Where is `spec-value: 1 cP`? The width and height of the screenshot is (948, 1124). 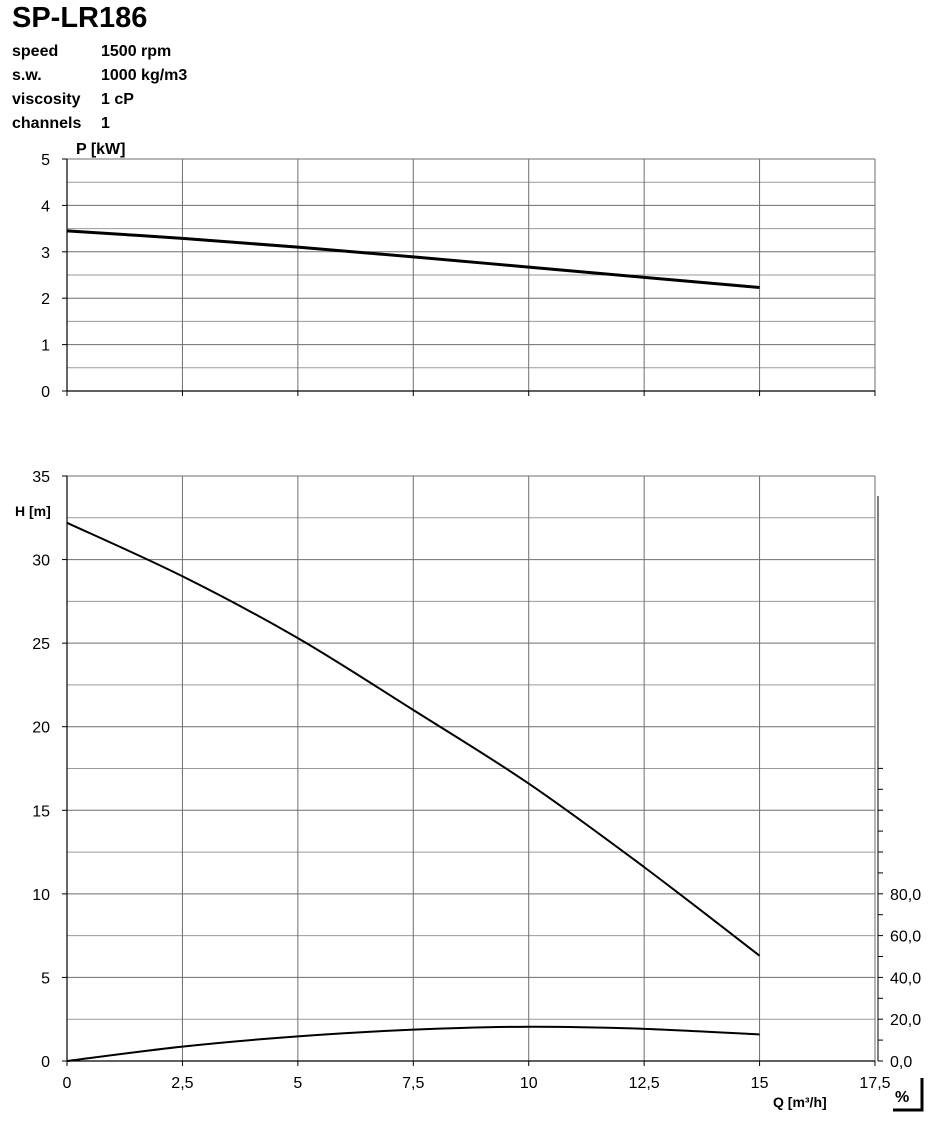 spec-value: 1 cP is located at coordinates (117, 99).